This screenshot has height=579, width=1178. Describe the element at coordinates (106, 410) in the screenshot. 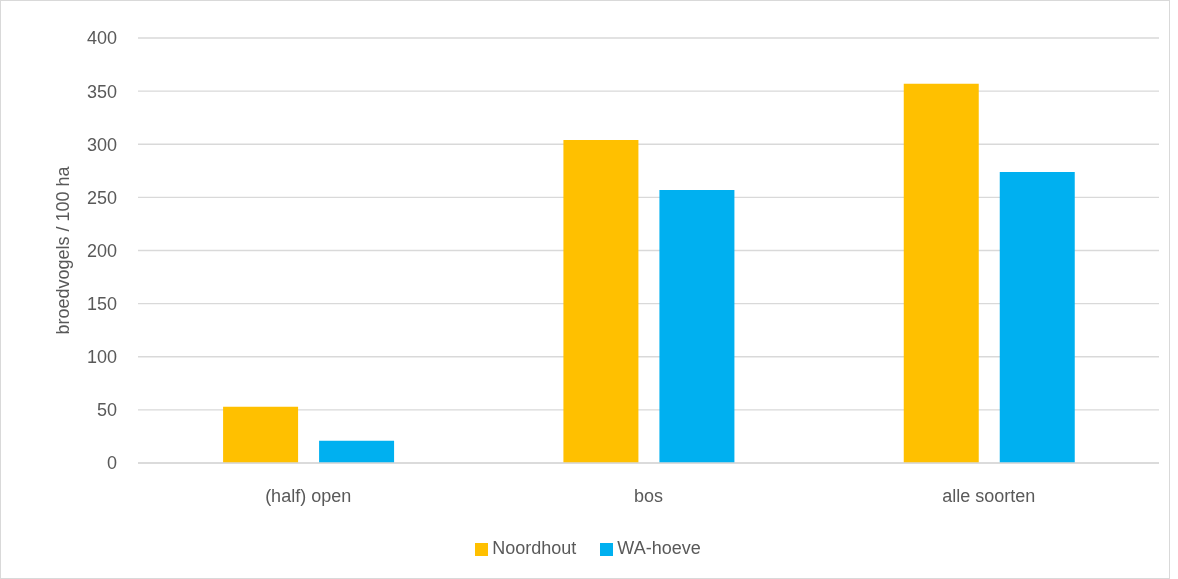

I see `y-tick-label: 50` at that location.